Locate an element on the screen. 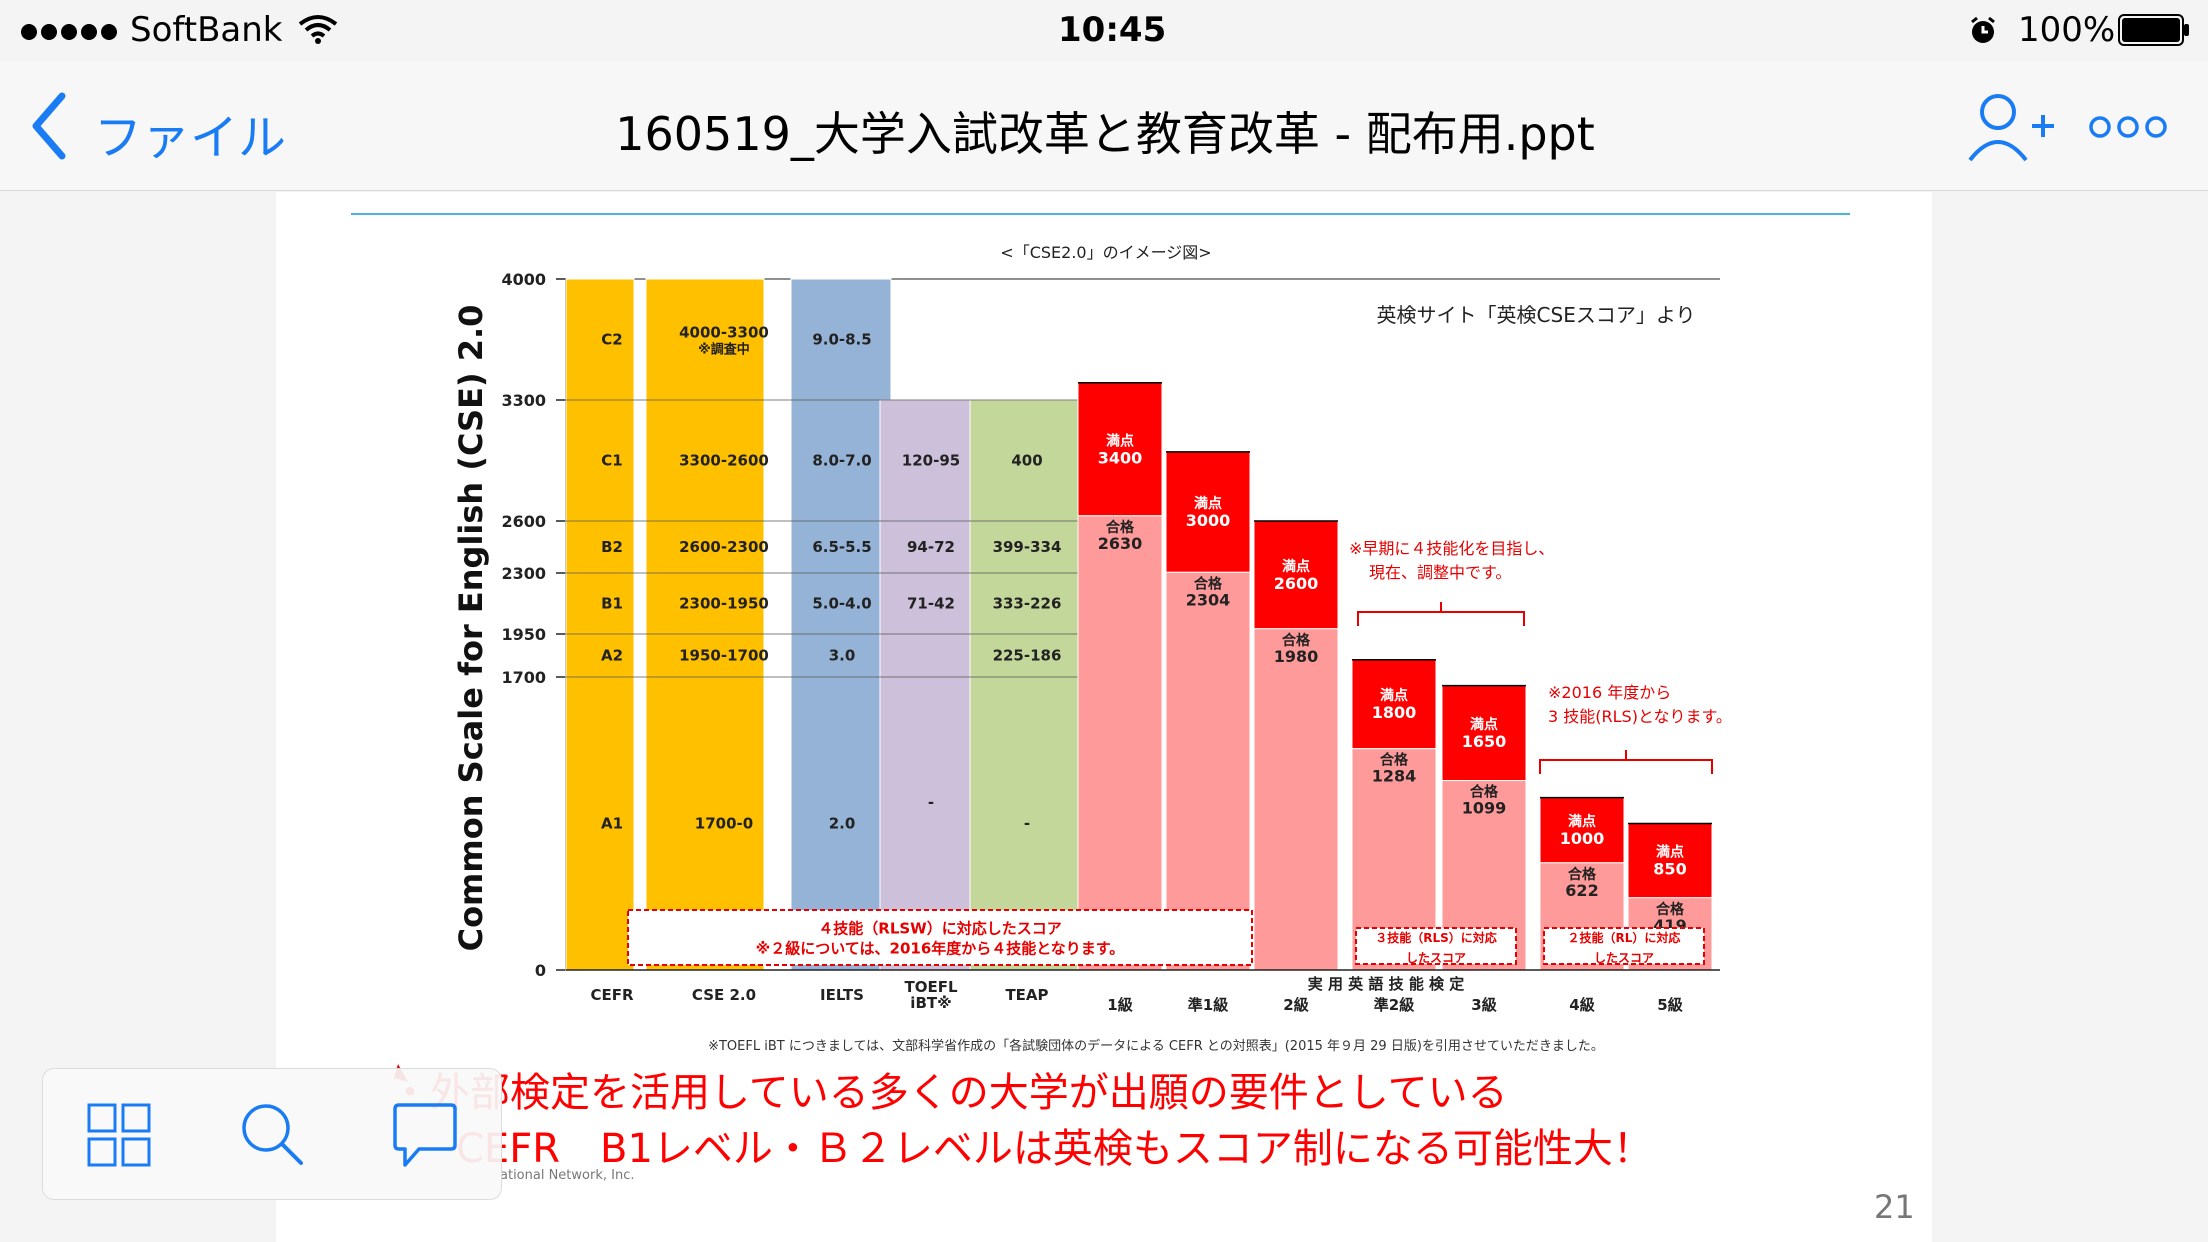  comment-button is located at coordinates (425, 1136).